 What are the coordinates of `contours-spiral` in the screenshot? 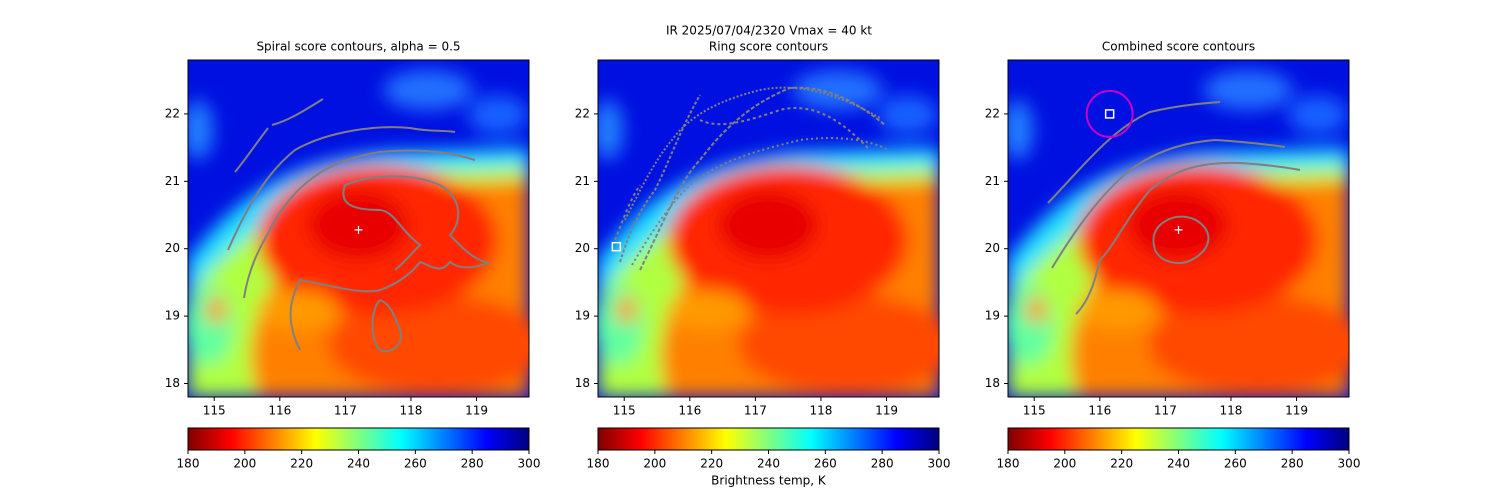 It's located at (359, 225).